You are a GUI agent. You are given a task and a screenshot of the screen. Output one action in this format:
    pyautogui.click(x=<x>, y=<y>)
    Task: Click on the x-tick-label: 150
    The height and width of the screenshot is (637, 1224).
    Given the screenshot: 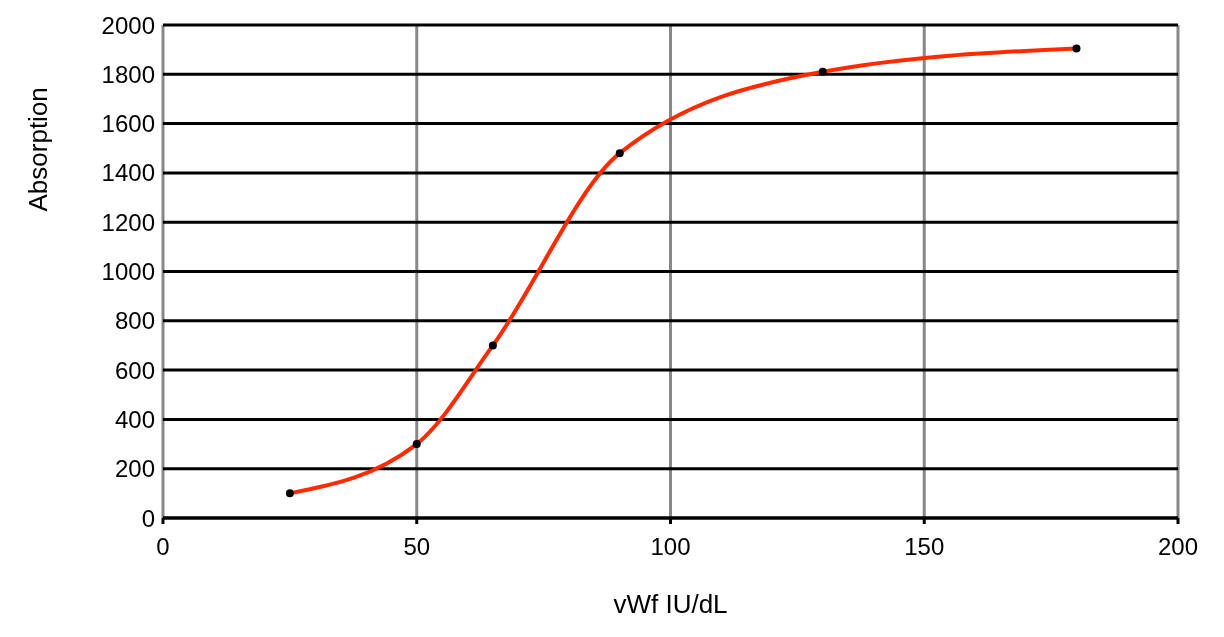 What is the action you would take?
    pyautogui.click(x=924, y=547)
    